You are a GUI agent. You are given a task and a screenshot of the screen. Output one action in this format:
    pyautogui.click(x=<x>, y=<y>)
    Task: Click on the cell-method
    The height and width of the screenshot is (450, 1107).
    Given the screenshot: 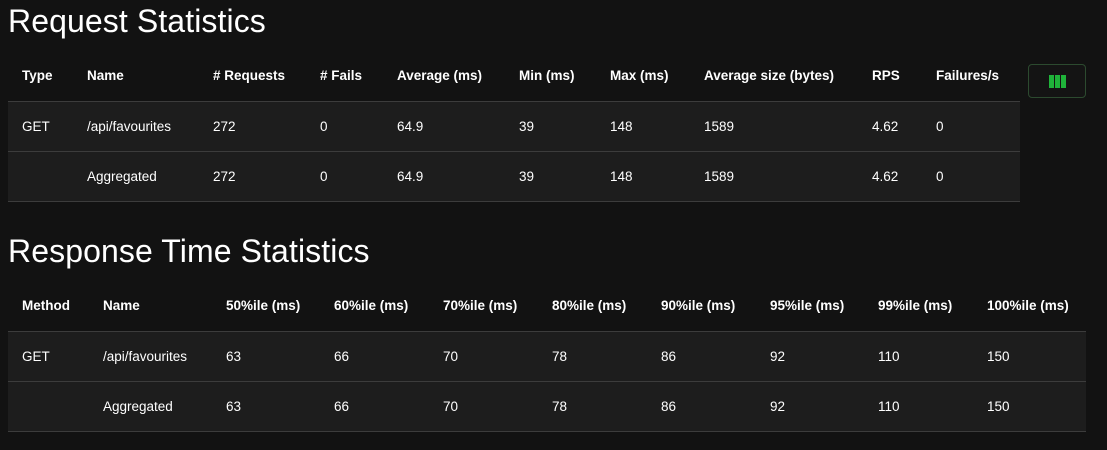 What is the action you would take?
    pyautogui.click(x=48, y=406)
    